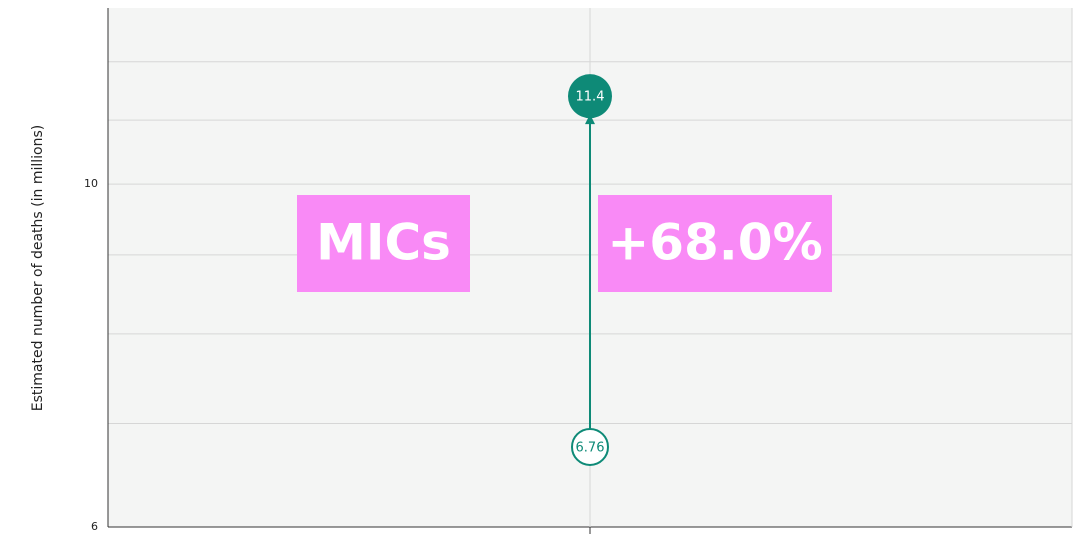  I want to click on arrow-head, so click(590, 119).